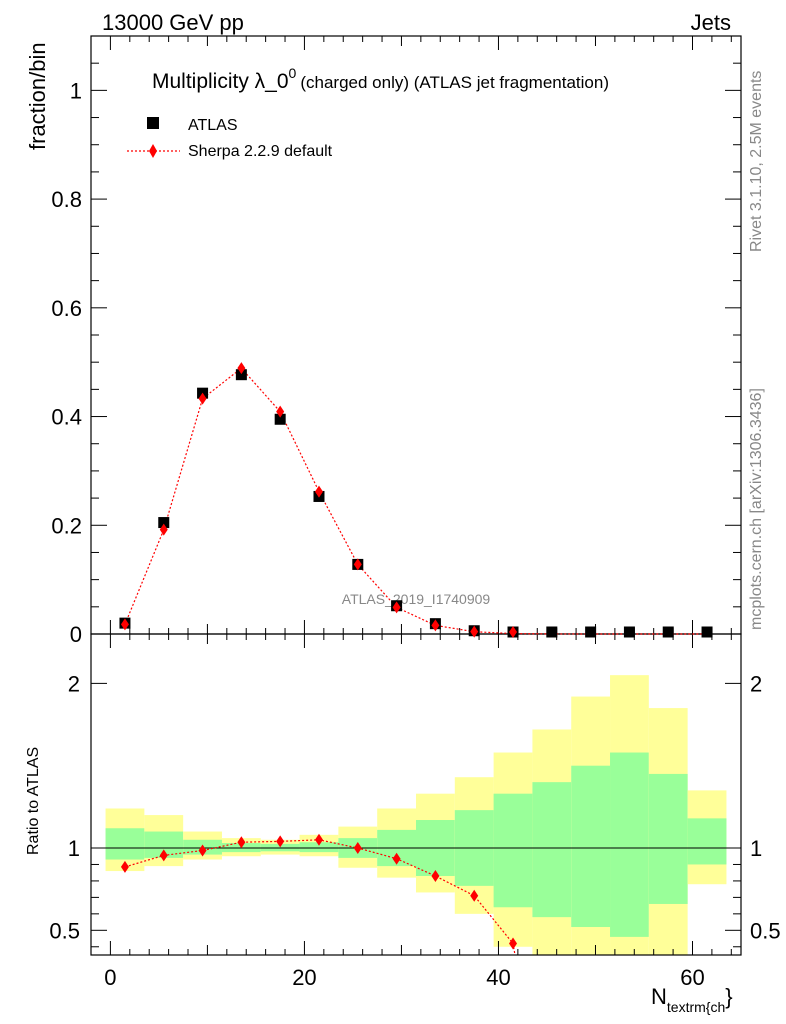 The height and width of the screenshot is (1024, 786). I want to click on legend-sherpa-marker, so click(153, 151).